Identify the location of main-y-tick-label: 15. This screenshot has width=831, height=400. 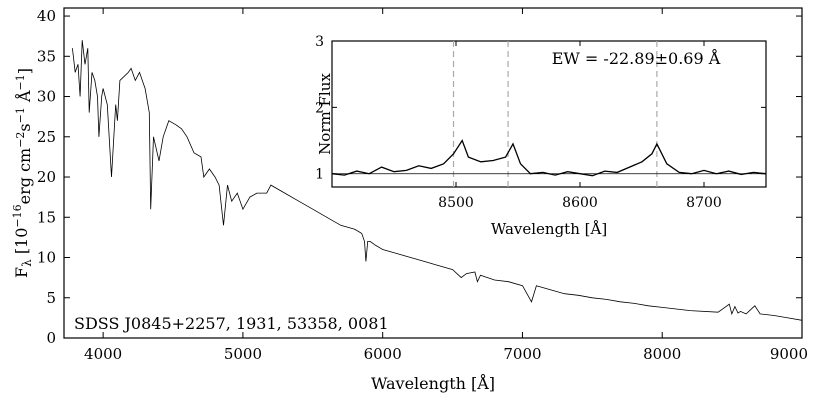
(46, 217).